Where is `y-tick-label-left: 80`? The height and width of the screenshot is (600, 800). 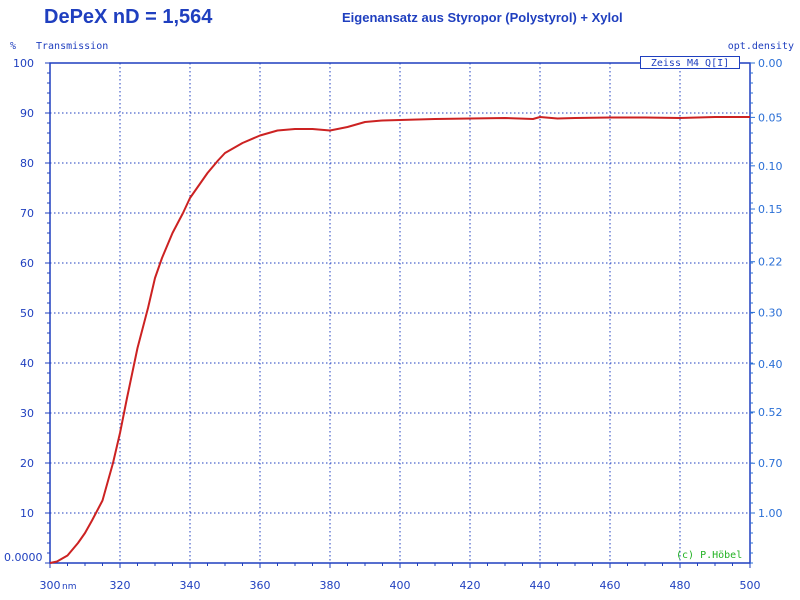
y-tick-label-left: 80 is located at coordinates (27, 163).